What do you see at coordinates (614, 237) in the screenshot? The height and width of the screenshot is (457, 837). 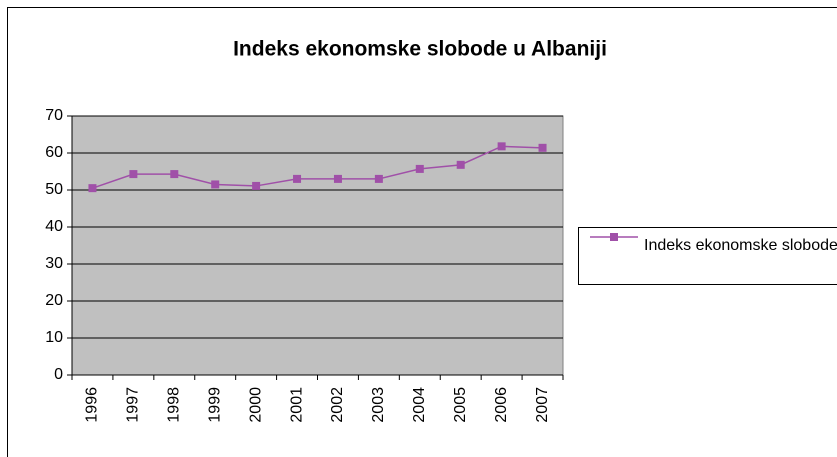 I see `legend-marker` at bounding box center [614, 237].